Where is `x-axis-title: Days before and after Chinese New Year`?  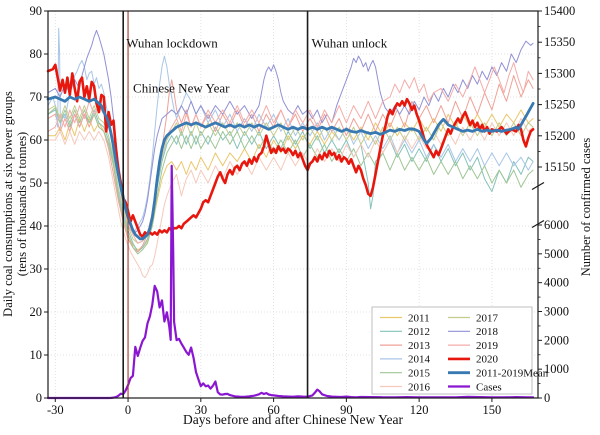
x-axis-title: Days before and after Chinese New Year is located at coordinates (293, 419).